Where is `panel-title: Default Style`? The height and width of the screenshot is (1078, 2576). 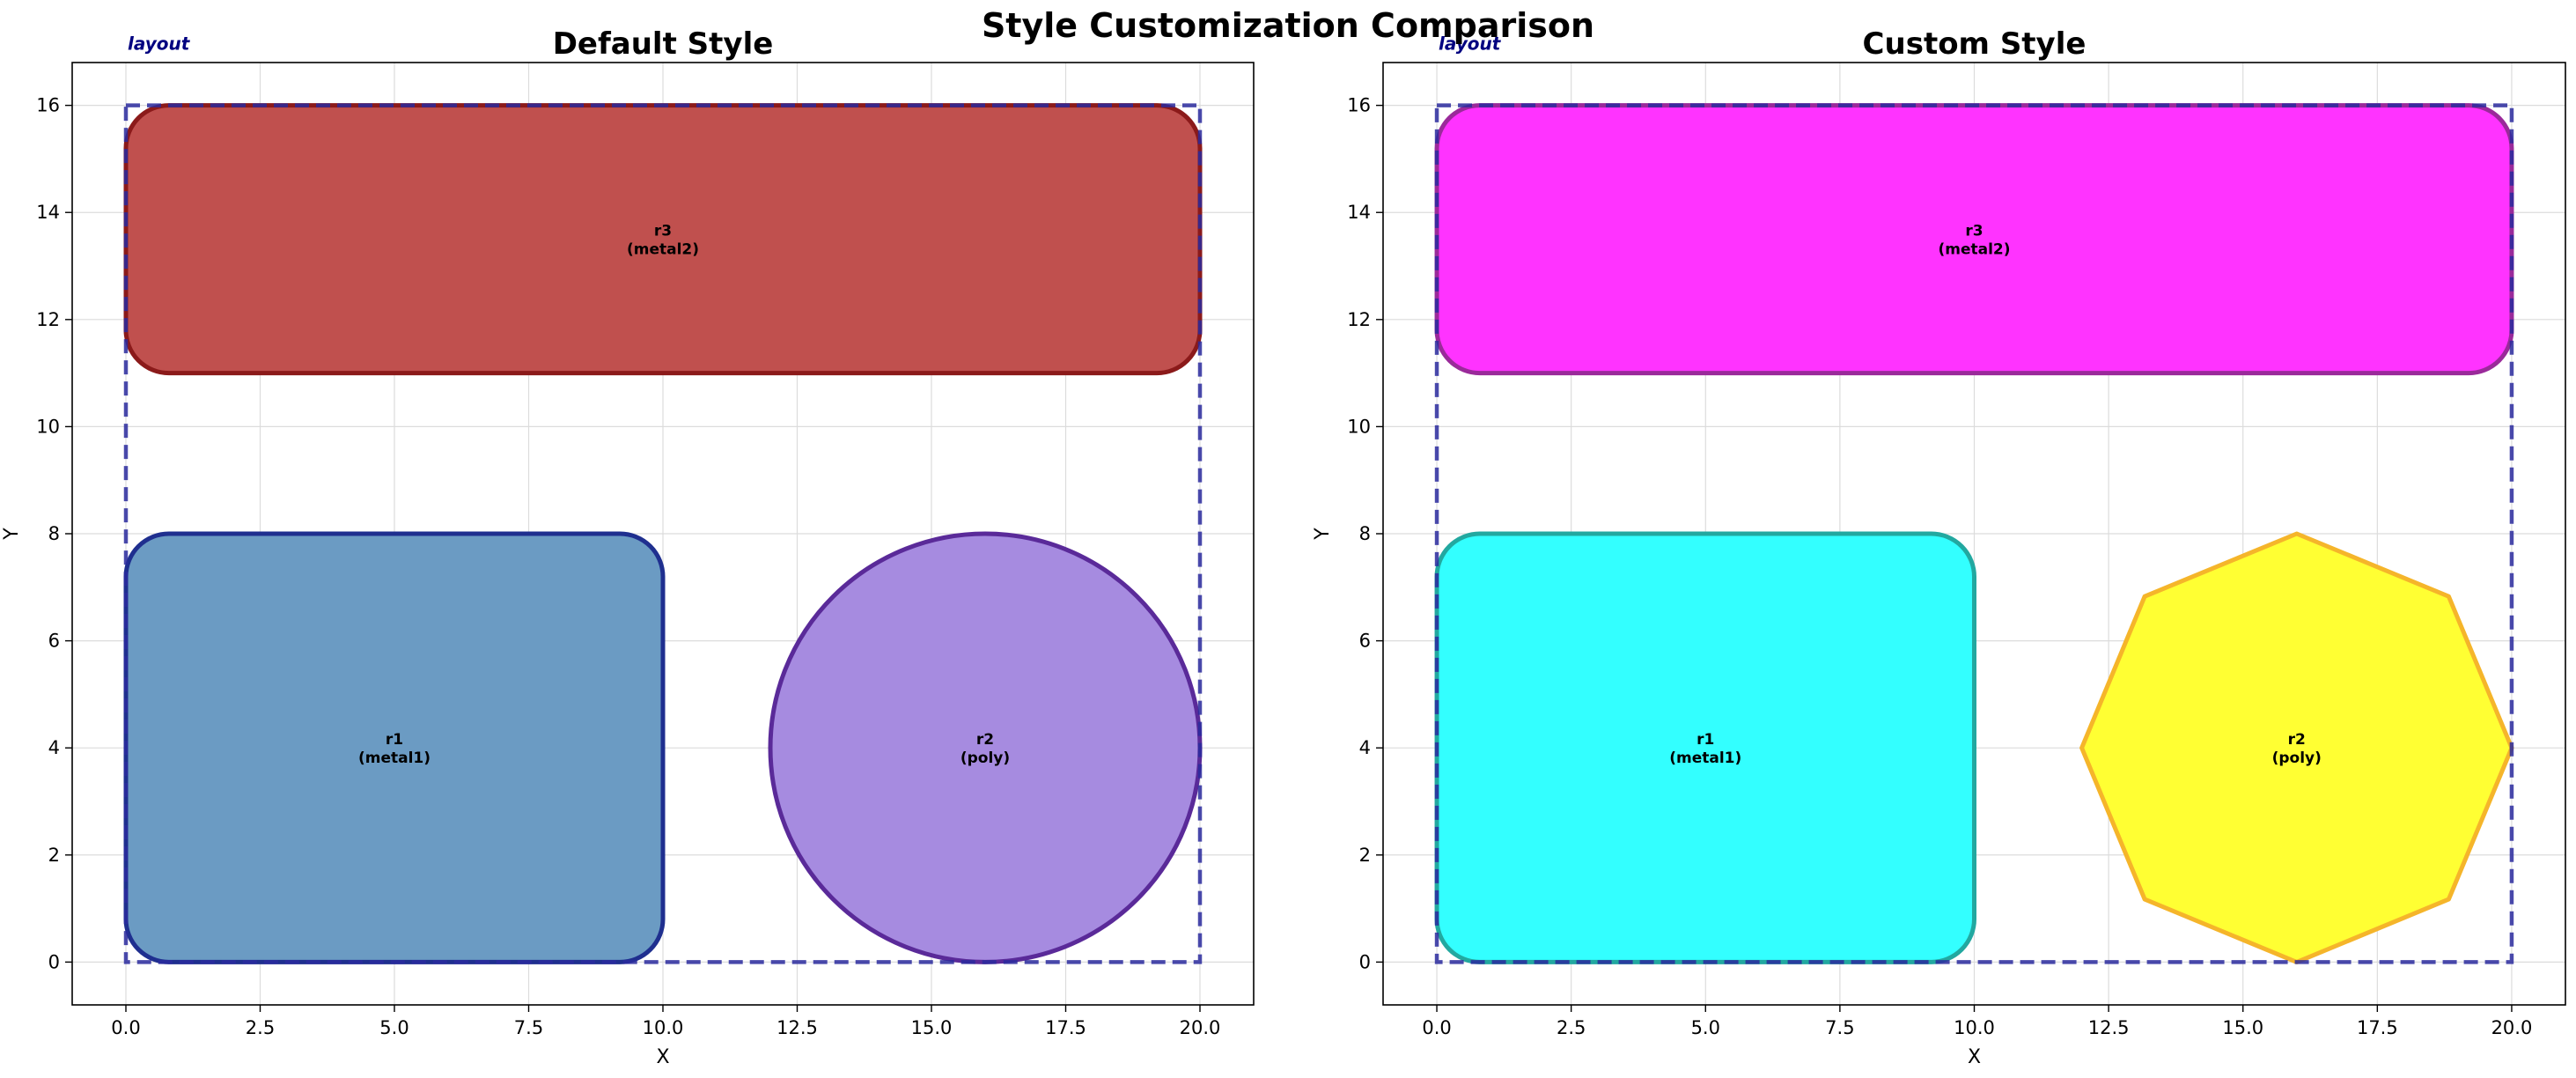
panel-title: Default Style is located at coordinates (663, 44).